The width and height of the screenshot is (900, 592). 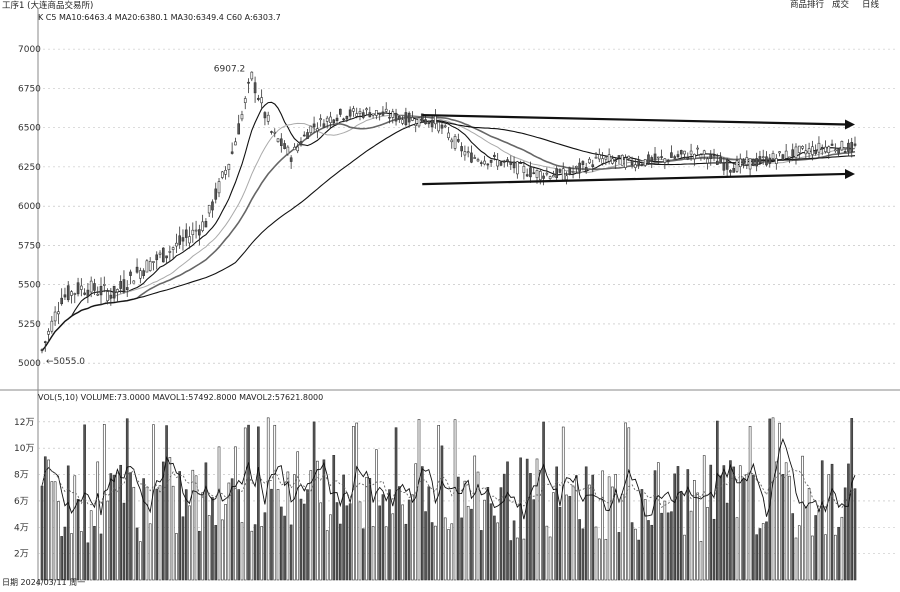 What do you see at coordinates (871, 5) in the screenshot?
I see `toolbar-button-period: 日线` at bounding box center [871, 5].